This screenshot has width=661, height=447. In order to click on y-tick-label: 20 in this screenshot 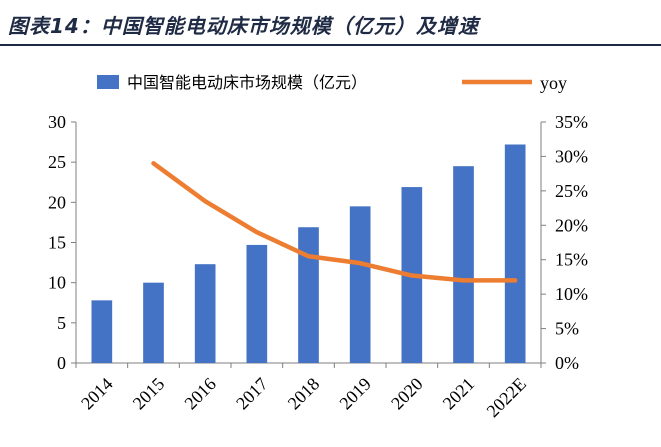, I will do `click(57, 202)`.